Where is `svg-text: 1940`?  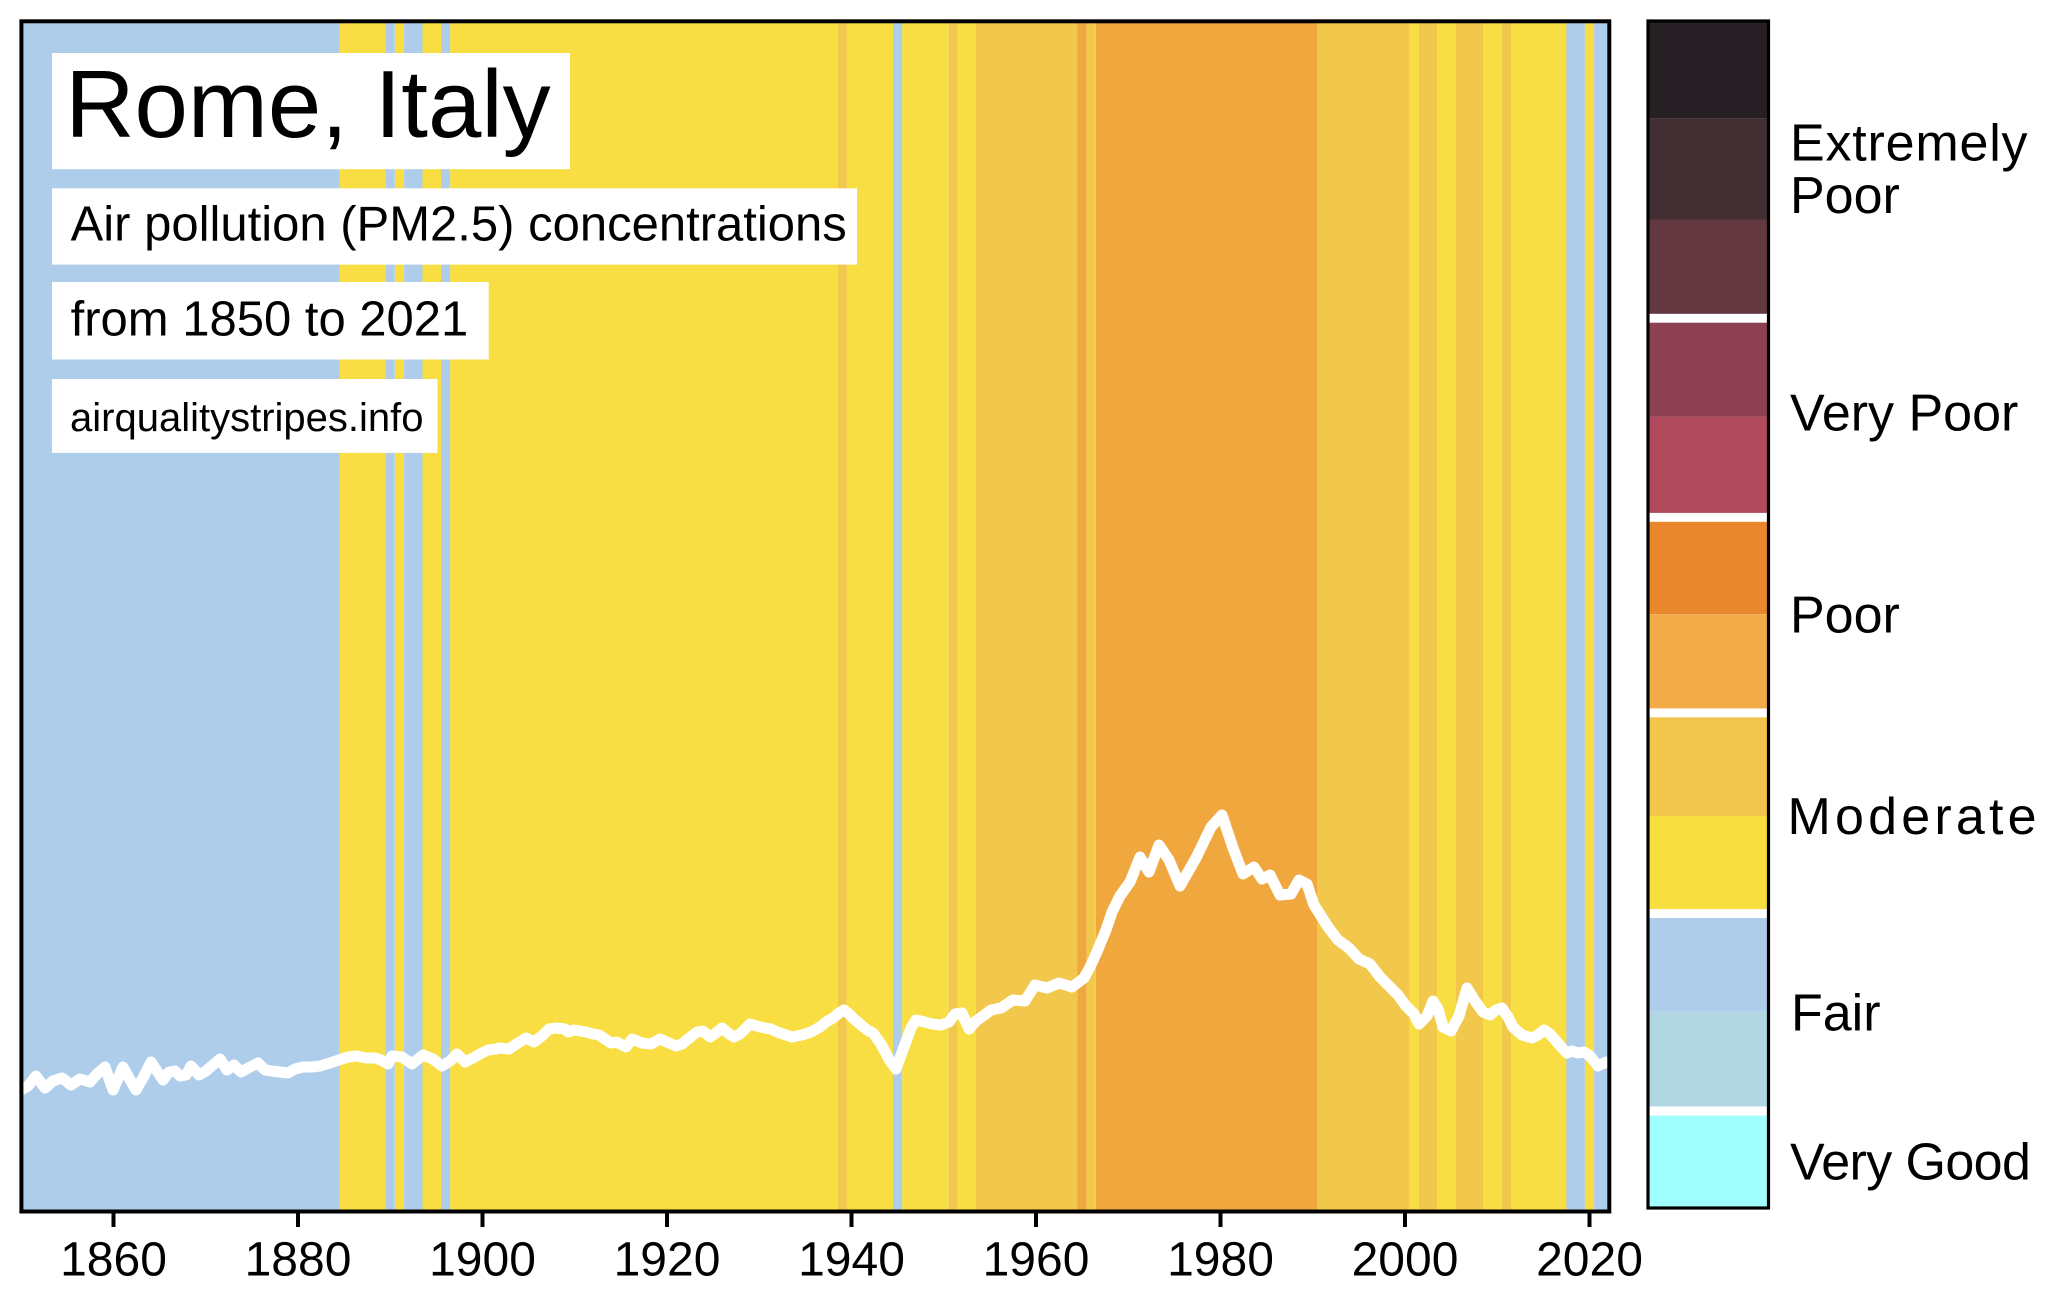 svg-text: 1940 is located at coordinates (851, 1260).